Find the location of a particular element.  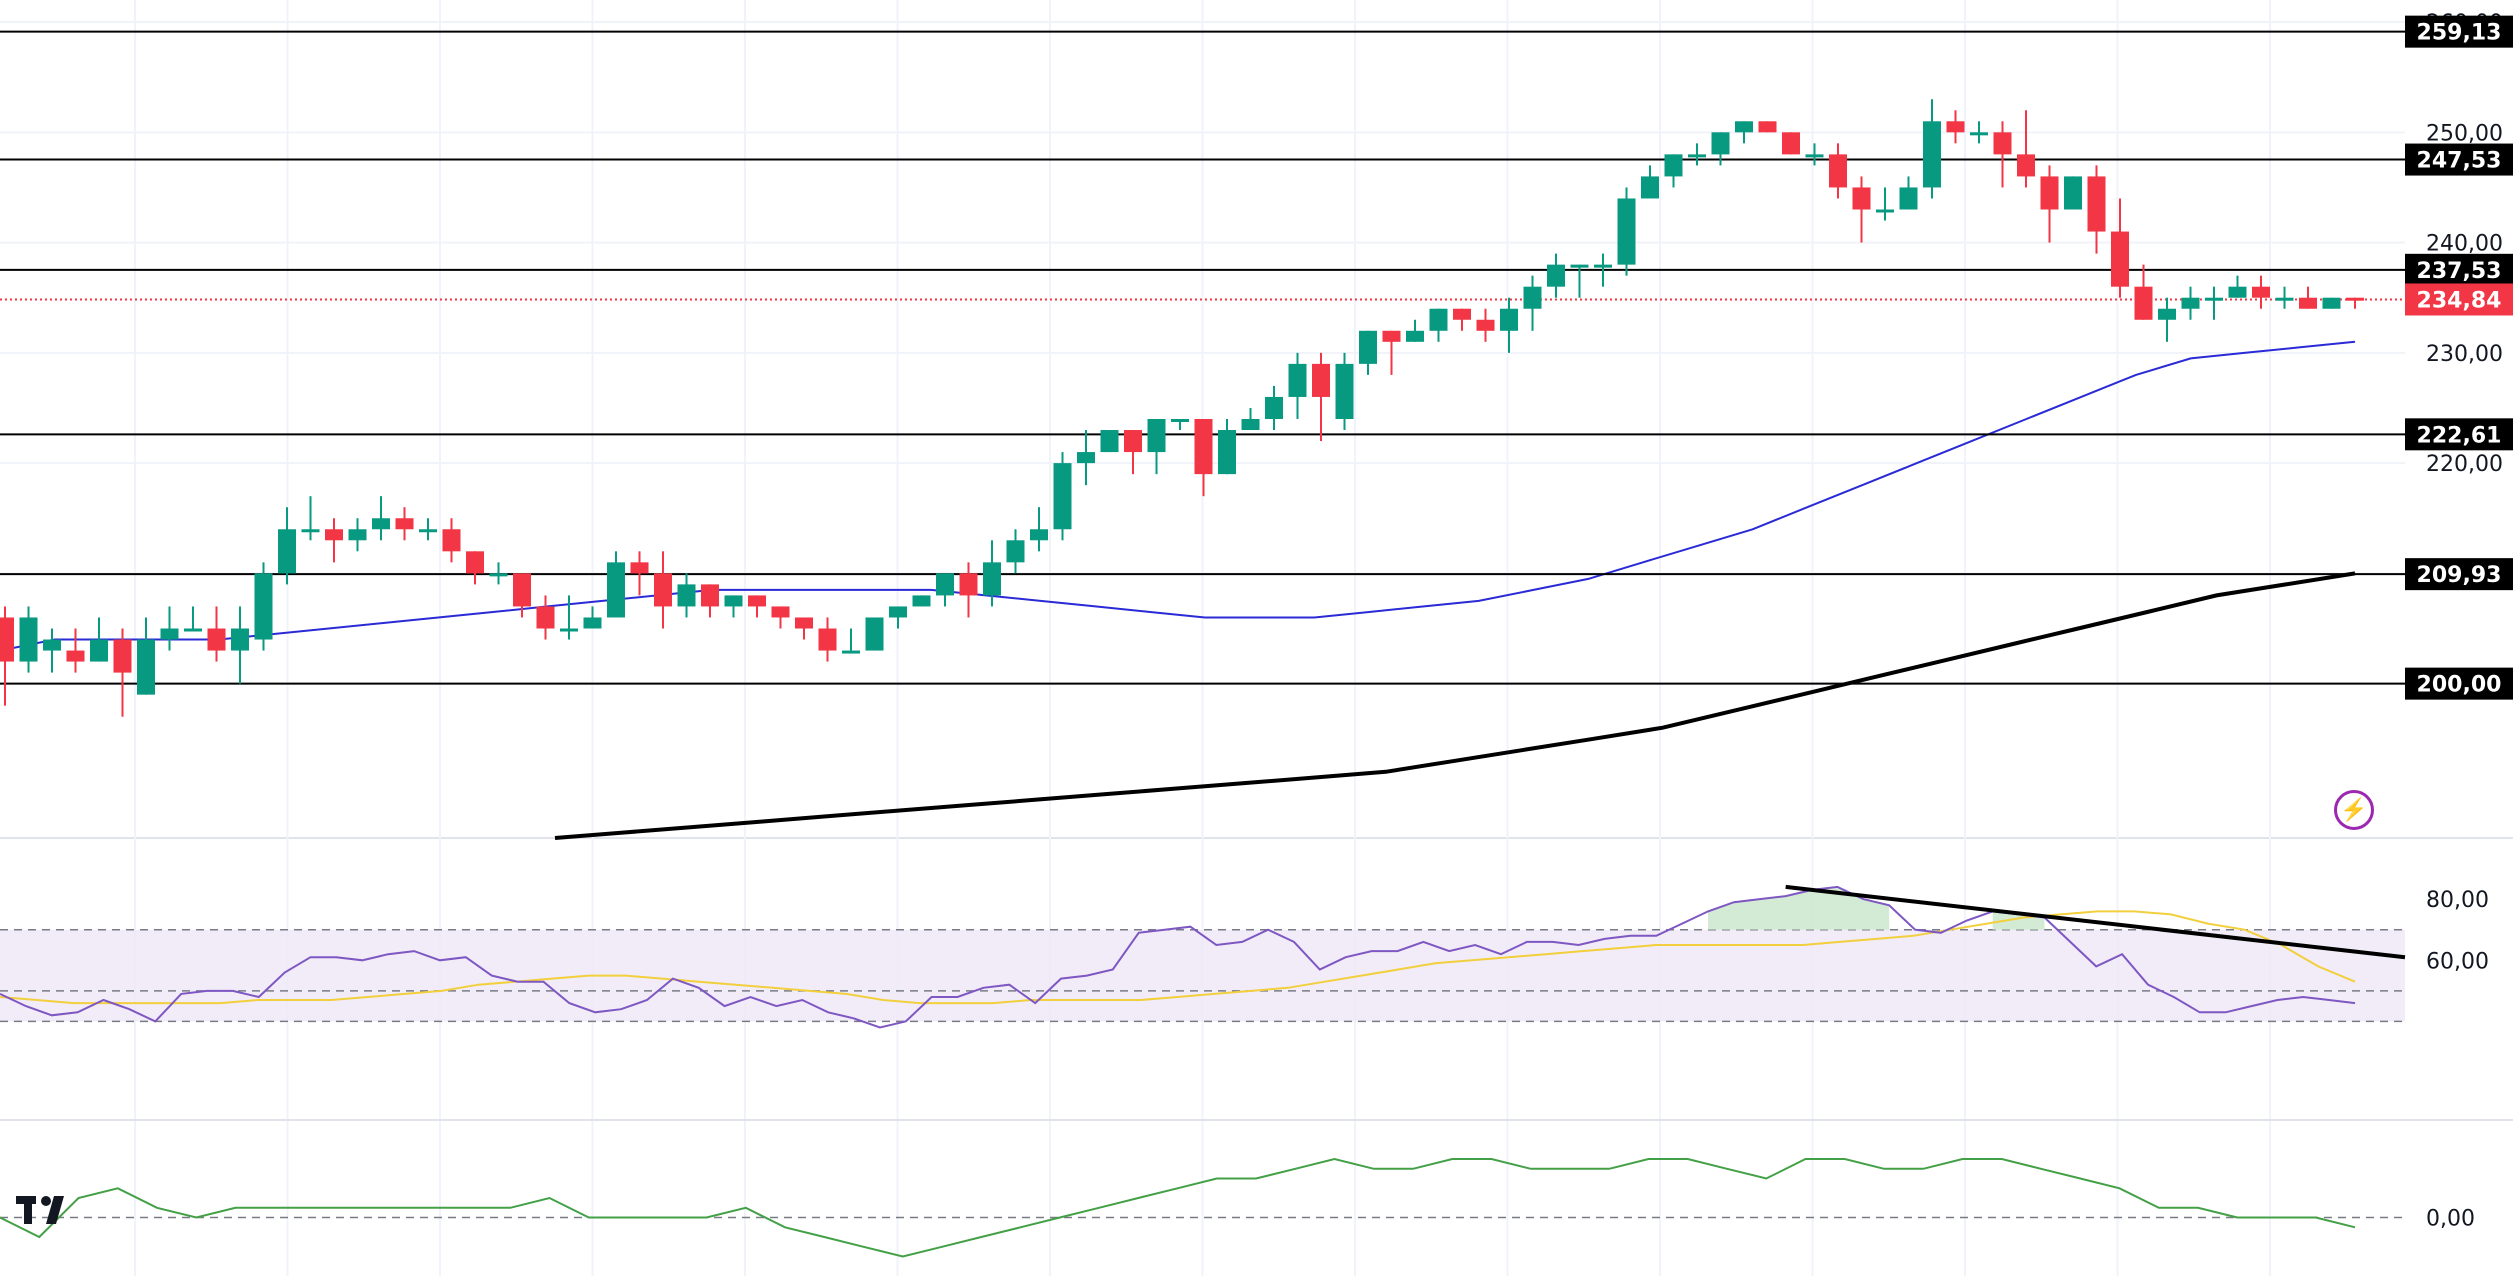

momentum-line is located at coordinates (1178, 1207).